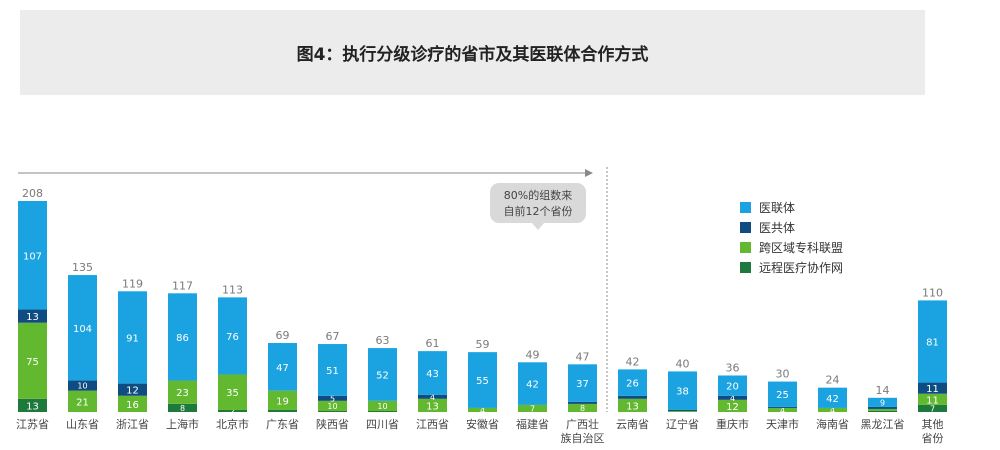 This screenshot has height=450, width=1000. I want to click on annotation-text-line-2: 自前12个省份, so click(538, 211).